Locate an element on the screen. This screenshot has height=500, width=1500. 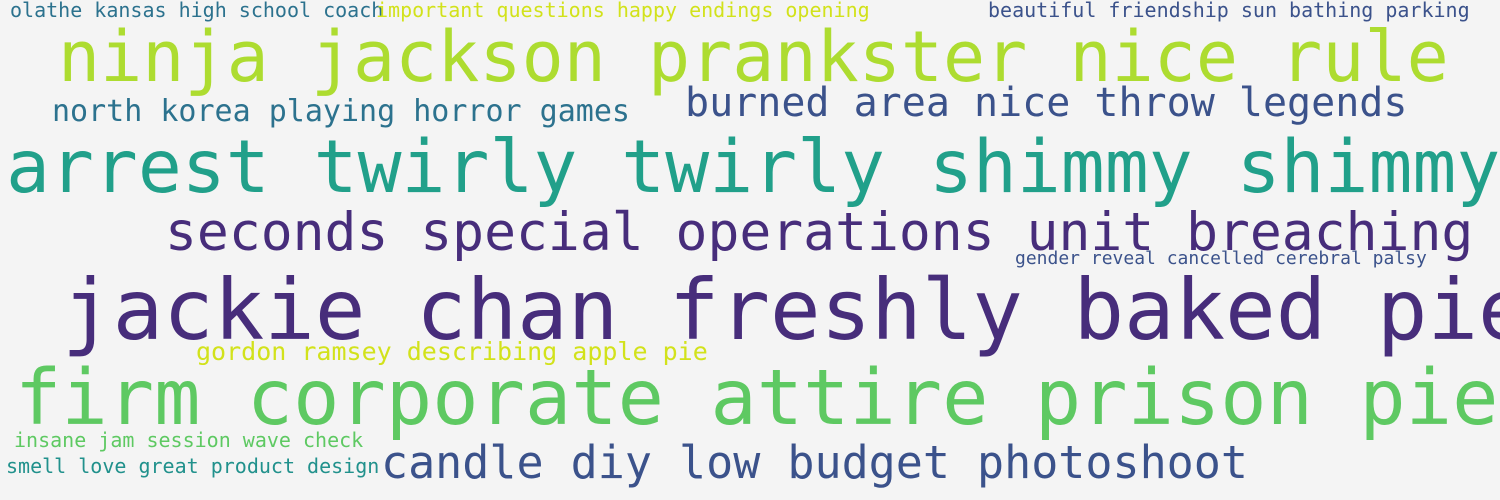
cloud-phrase: beautiful friendship sun bathing parking is located at coordinates (1229, 11).